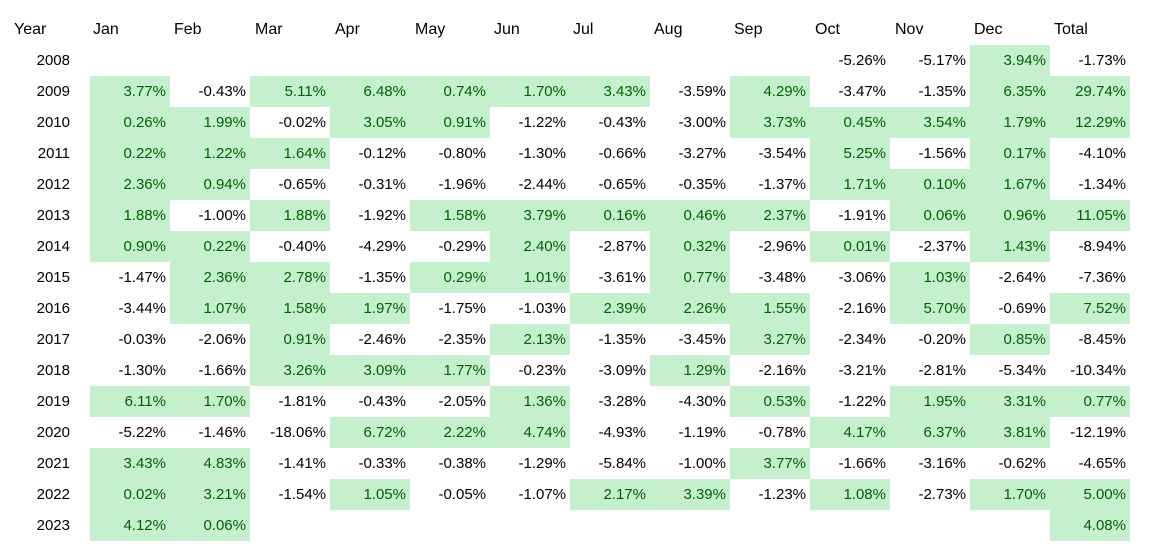 The height and width of the screenshot is (554, 1153). I want to click on return-cell: -18.06%, so click(298, 432).